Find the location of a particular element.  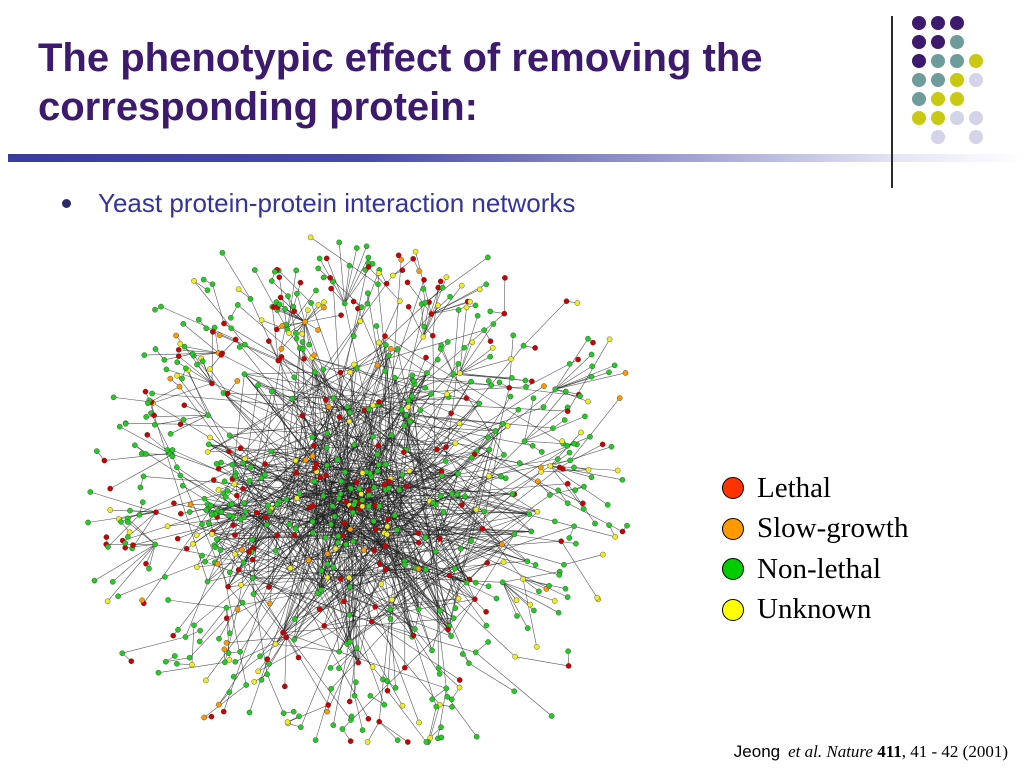

legend-swatch-slow-growth is located at coordinates (733, 528).